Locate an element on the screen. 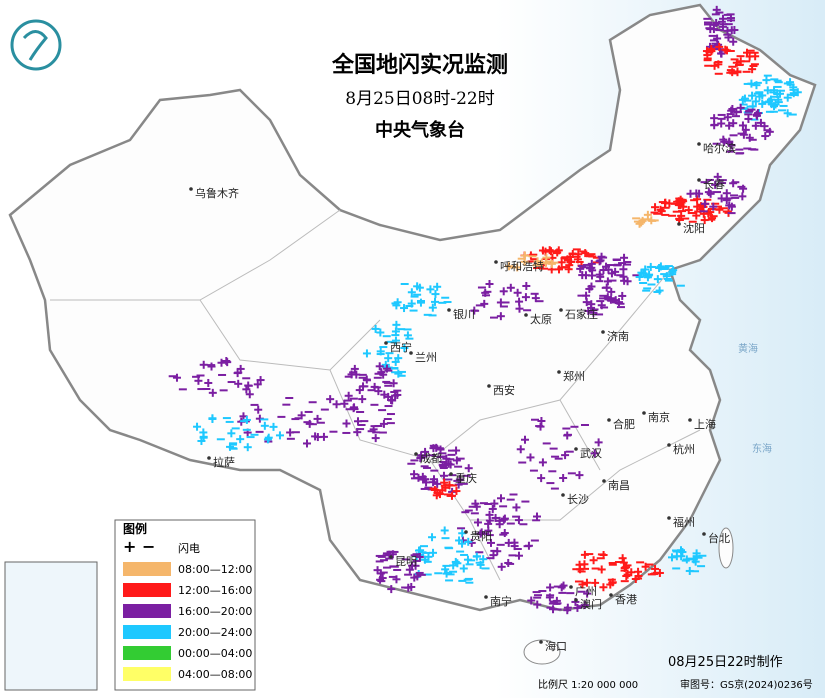 The width and height of the screenshot is (825, 698). legend-label: 20:00—24:00 is located at coordinates (215, 632).